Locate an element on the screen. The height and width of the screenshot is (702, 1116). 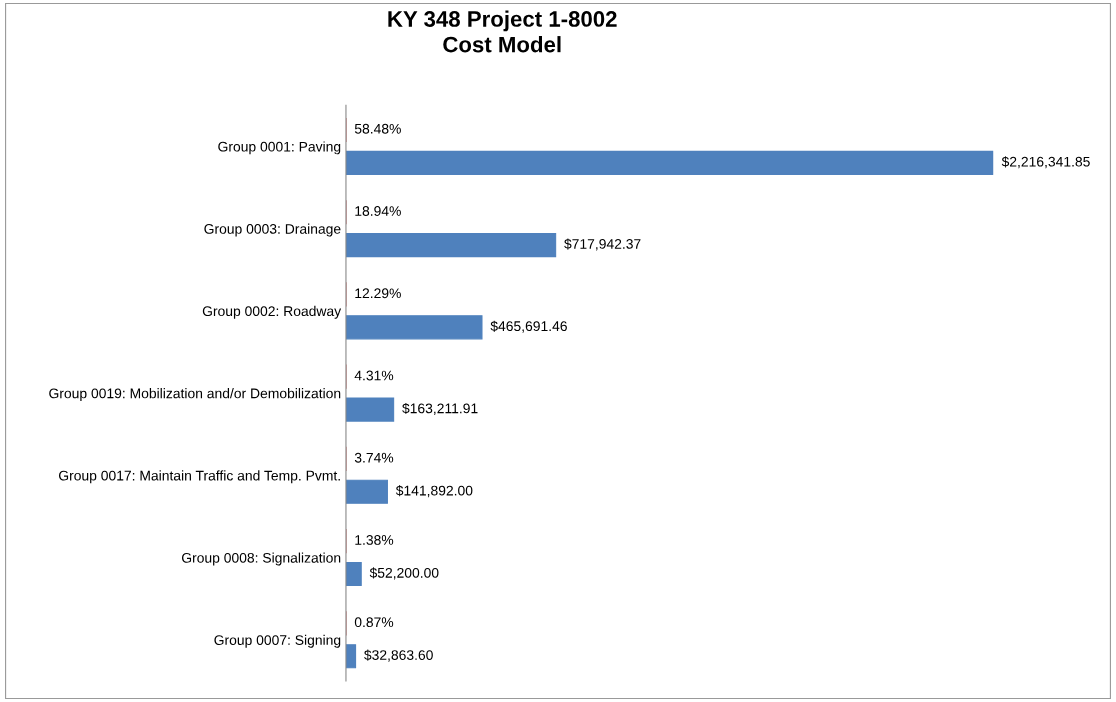
data-label: $465,691.46 is located at coordinates (528, 326).